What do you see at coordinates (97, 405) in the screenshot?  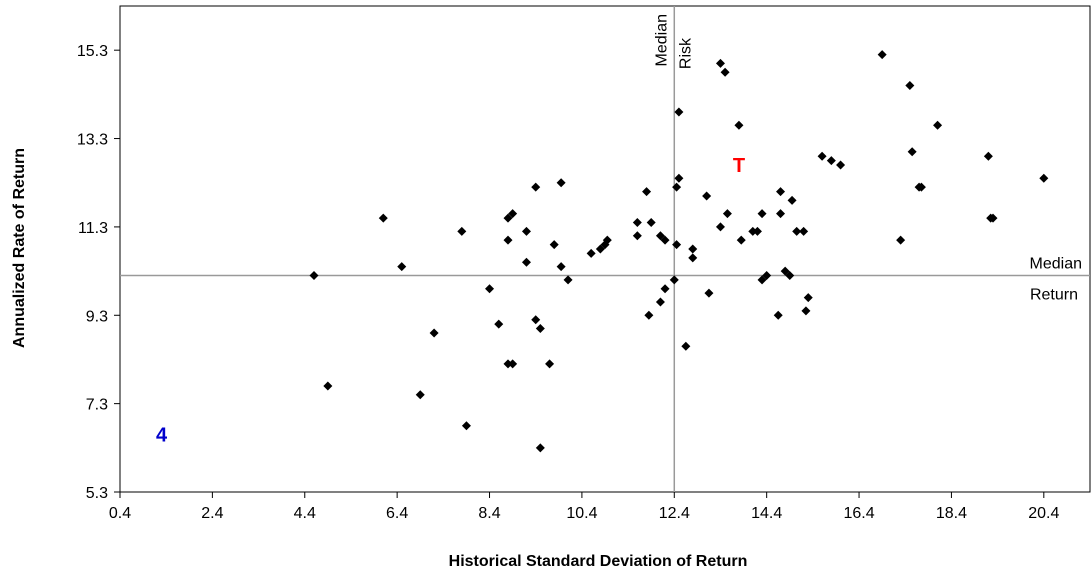 I see `y-tick-label: 7.3` at bounding box center [97, 405].